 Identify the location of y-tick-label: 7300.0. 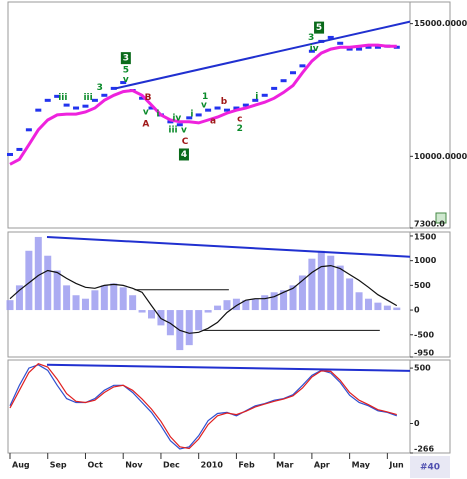
(429, 224).